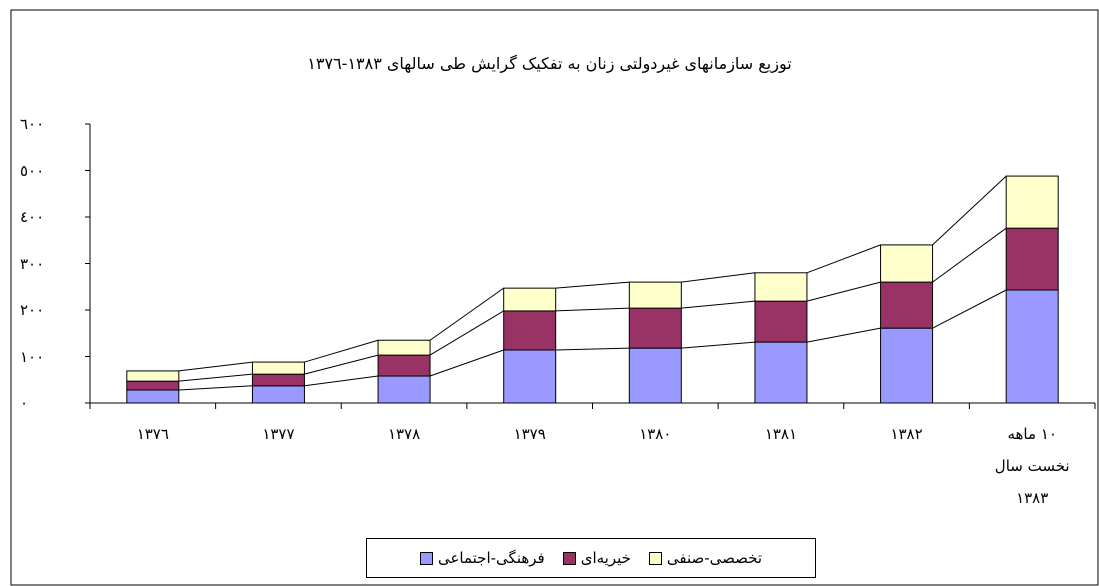 This screenshot has height=586, width=1099. What do you see at coordinates (24, 403) in the screenshot?
I see `y-tick-label: ٠` at bounding box center [24, 403].